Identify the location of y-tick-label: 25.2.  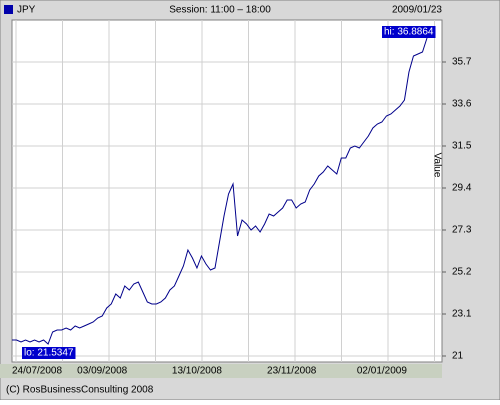
(462, 272).